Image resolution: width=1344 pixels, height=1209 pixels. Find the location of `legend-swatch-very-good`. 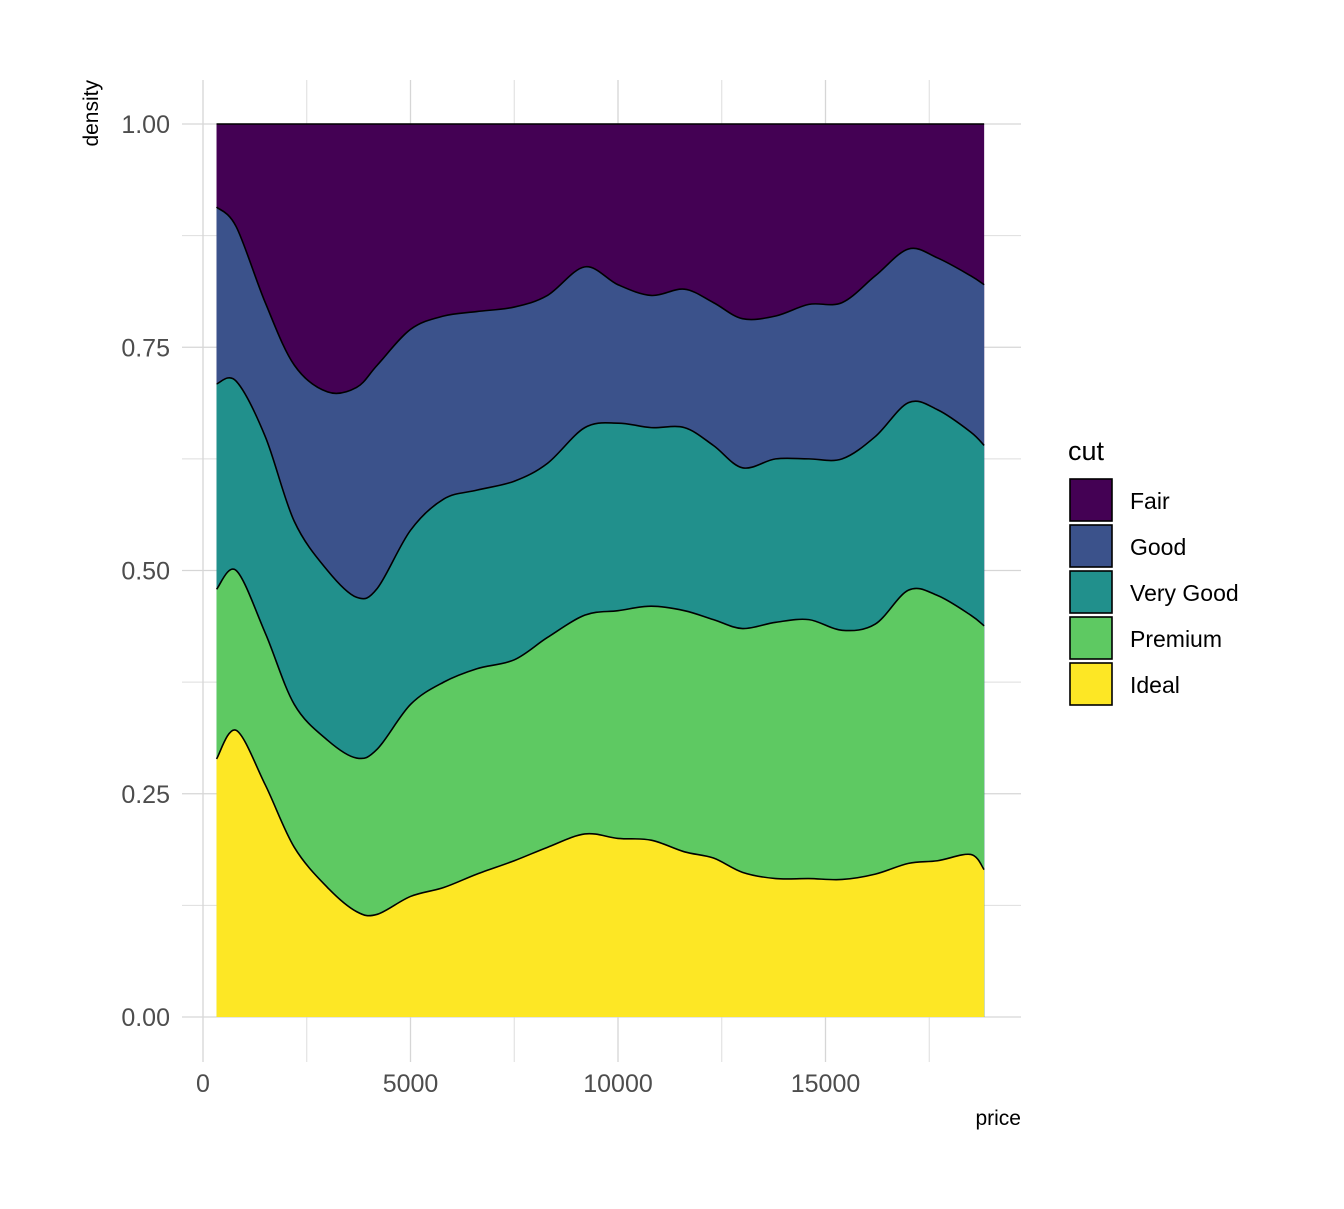

legend-swatch-very-good is located at coordinates (1091, 592).